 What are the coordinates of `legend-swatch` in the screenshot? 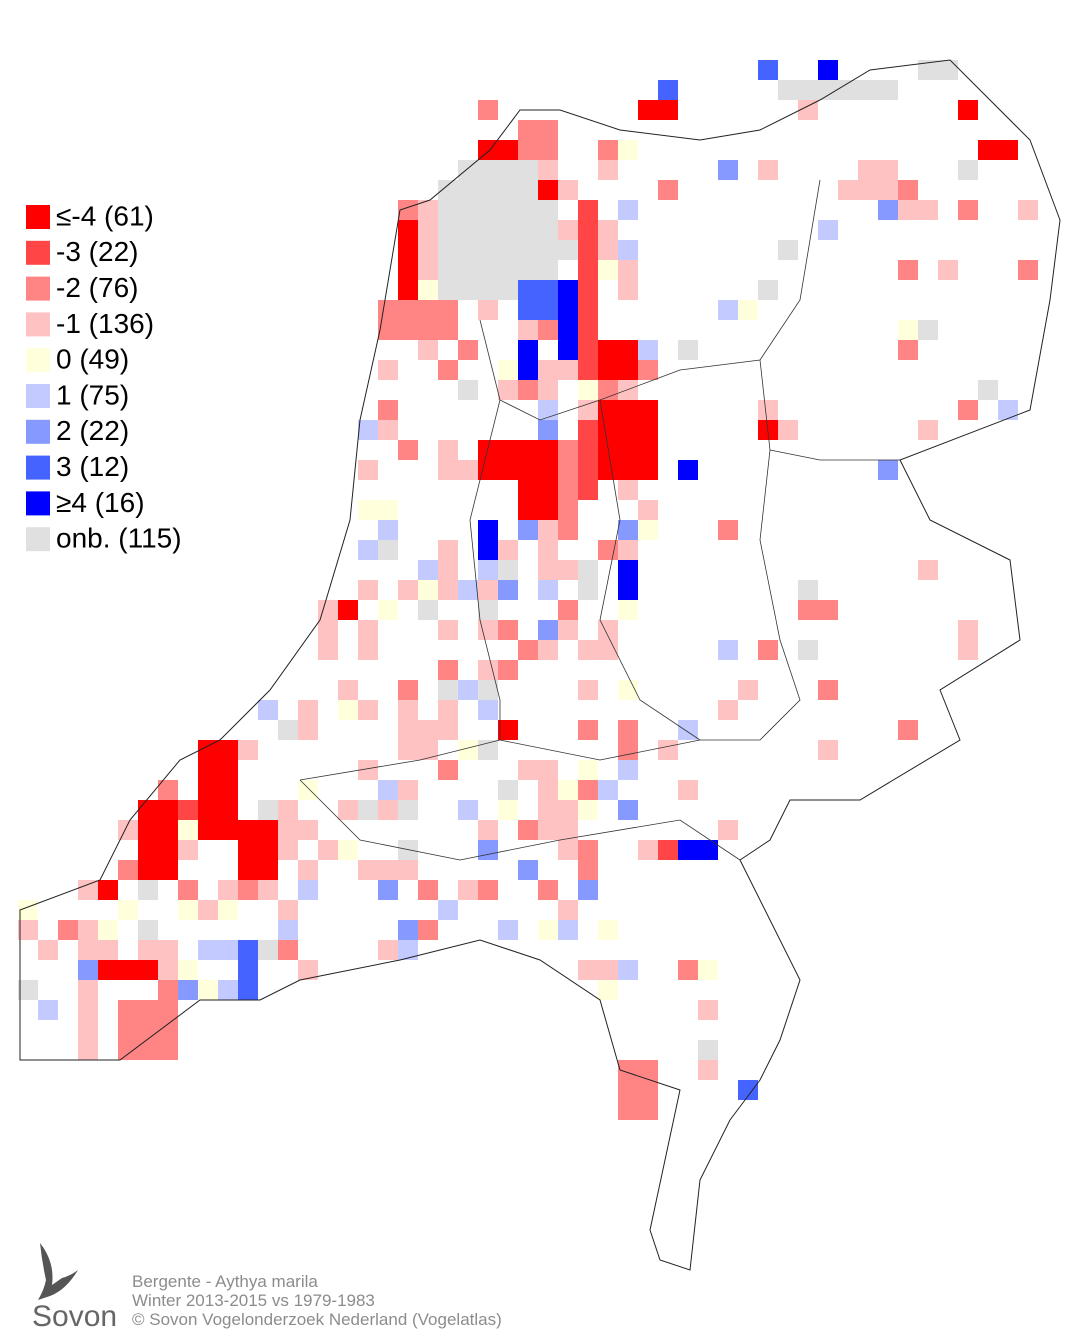 It's located at (38, 360).